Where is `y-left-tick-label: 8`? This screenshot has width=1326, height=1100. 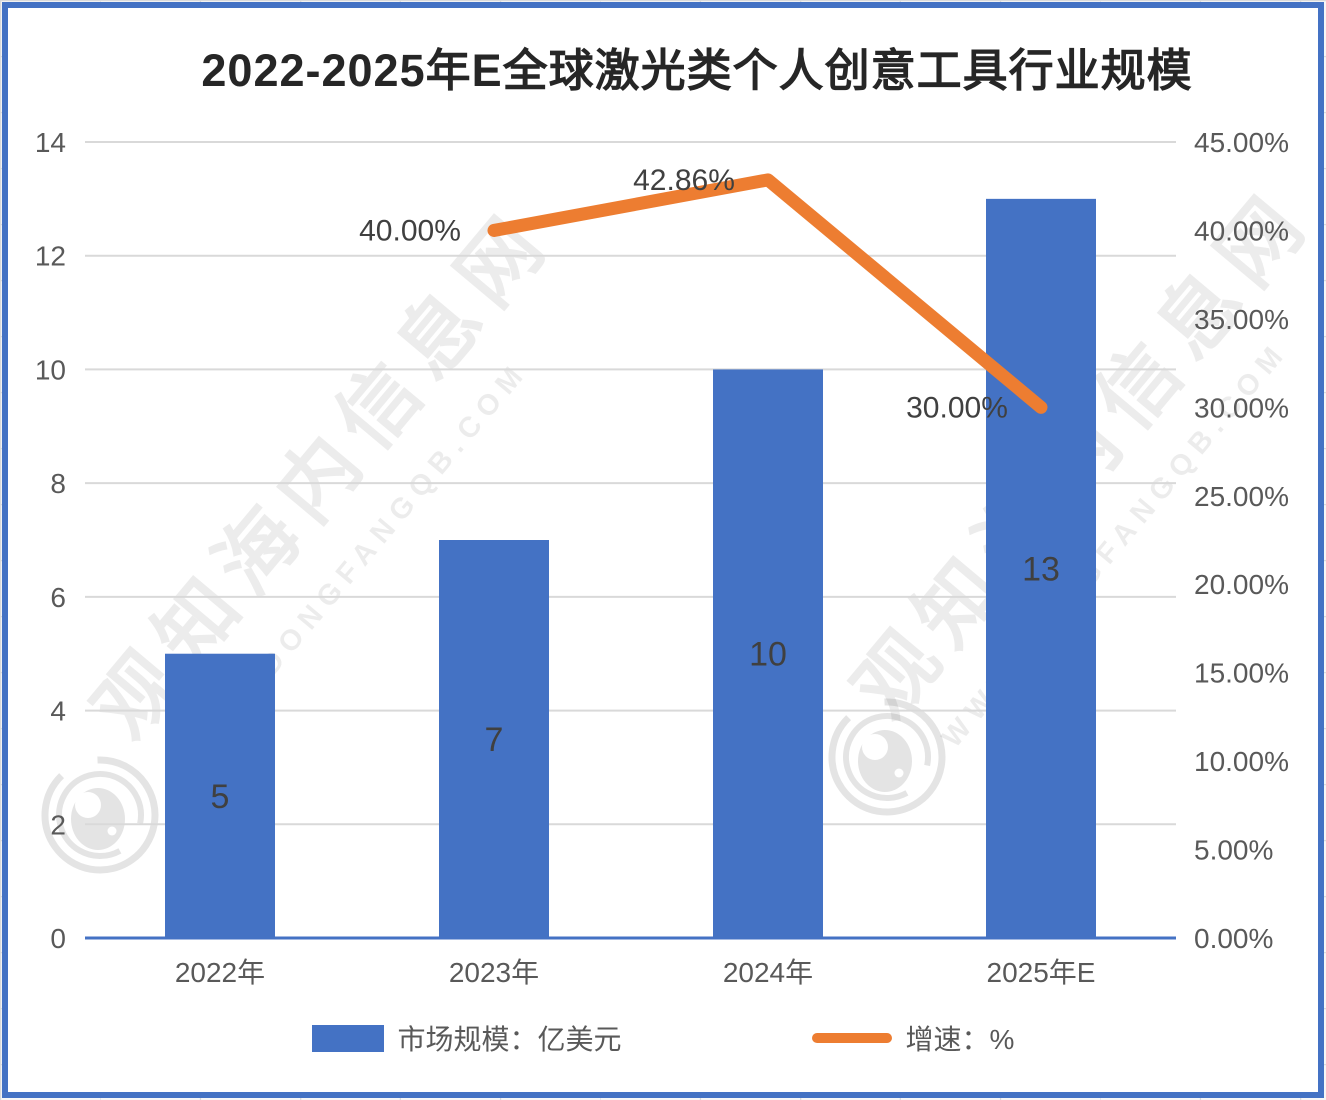
y-left-tick-label: 8 is located at coordinates (58, 483).